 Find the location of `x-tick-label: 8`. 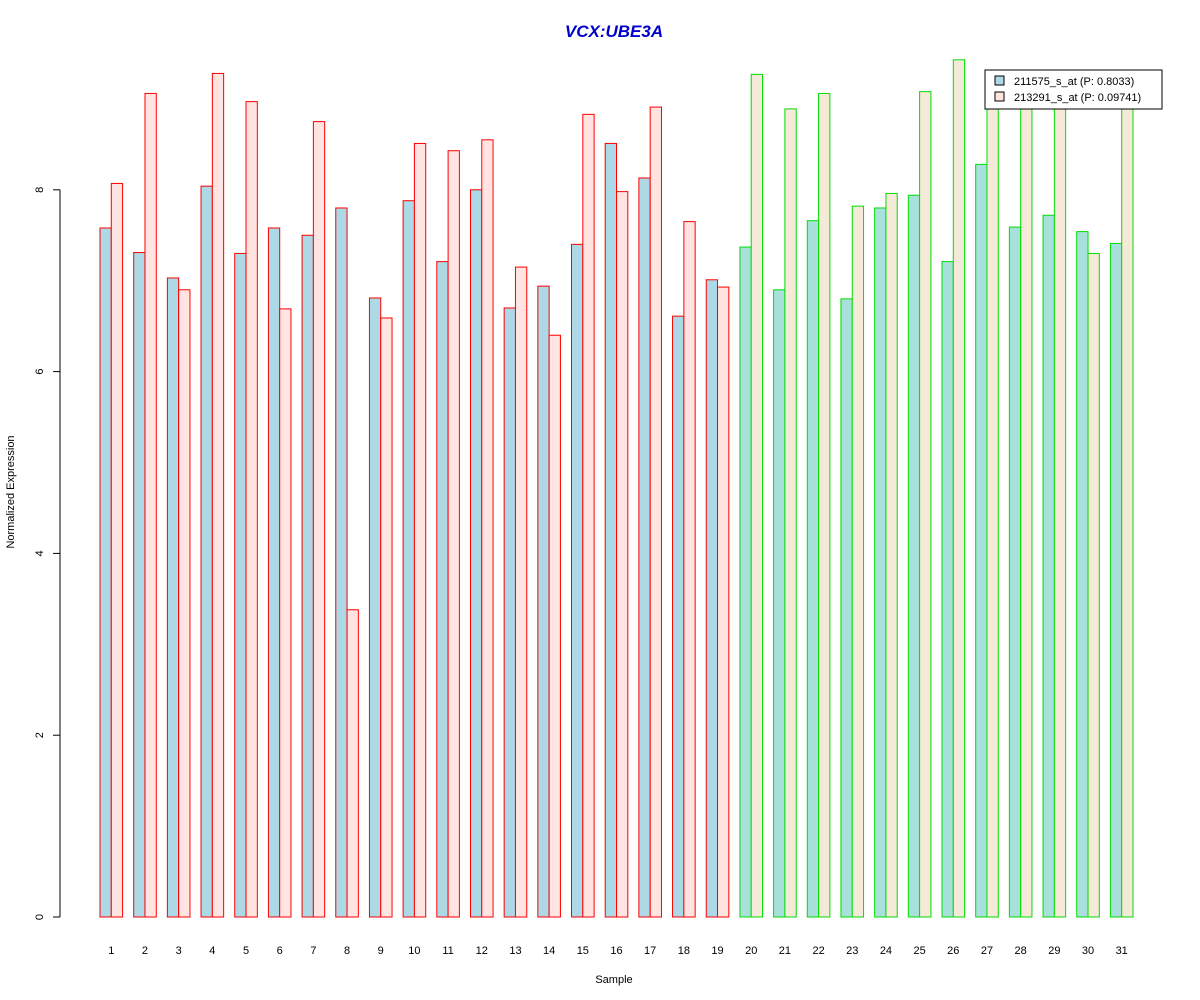

x-tick-label: 8 is located at coordinates (347, 951).